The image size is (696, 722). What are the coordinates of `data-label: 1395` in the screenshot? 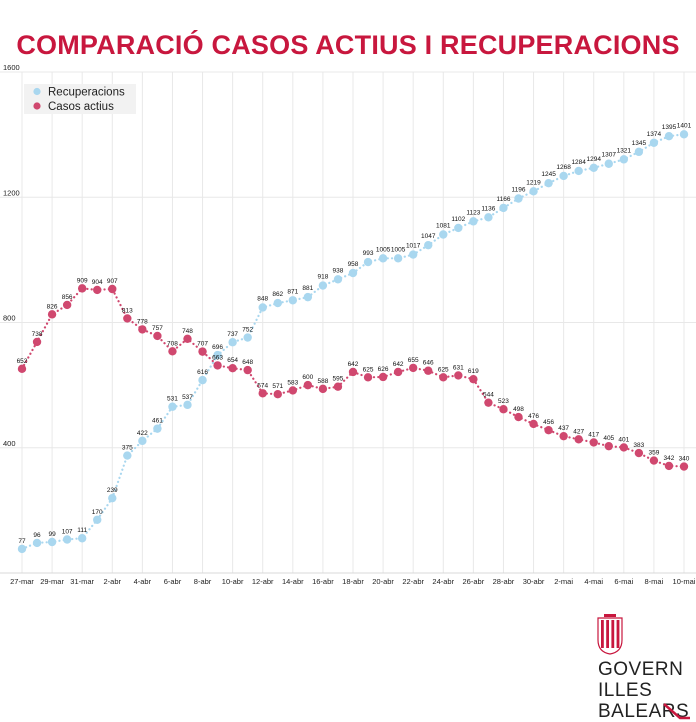 It's located at (669, 127).